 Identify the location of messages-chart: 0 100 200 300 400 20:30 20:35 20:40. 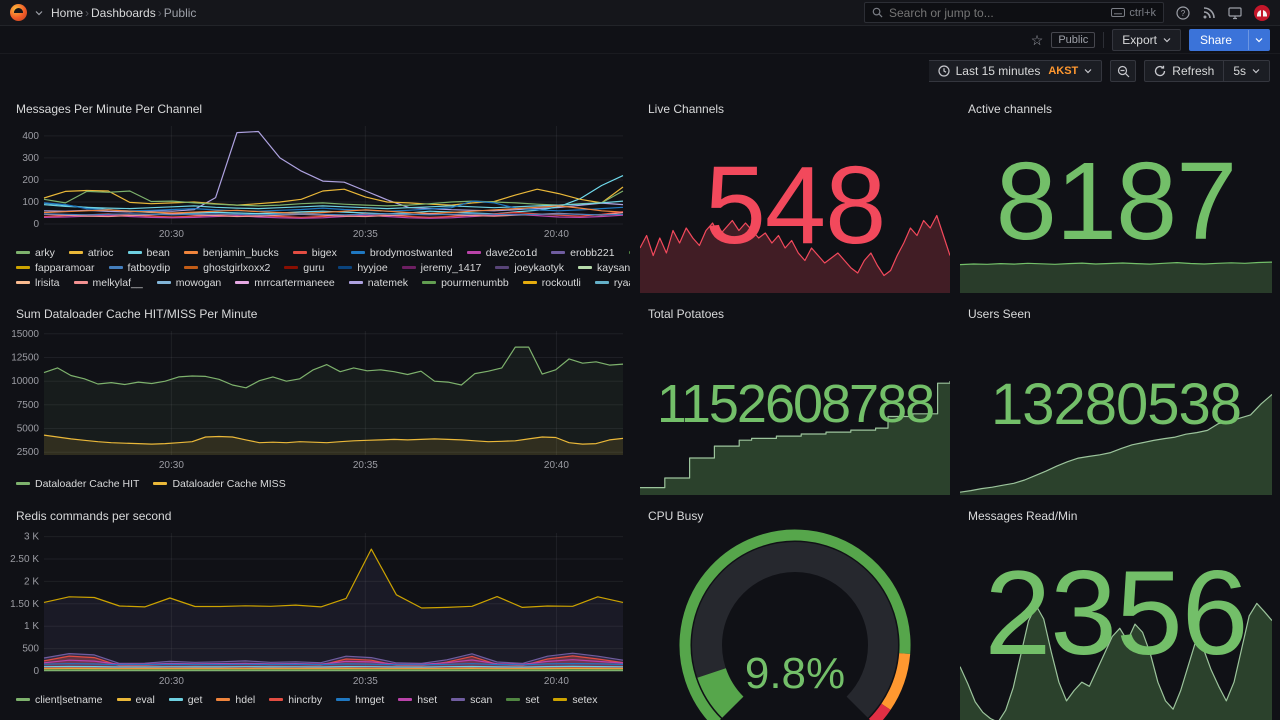
(318, 180).